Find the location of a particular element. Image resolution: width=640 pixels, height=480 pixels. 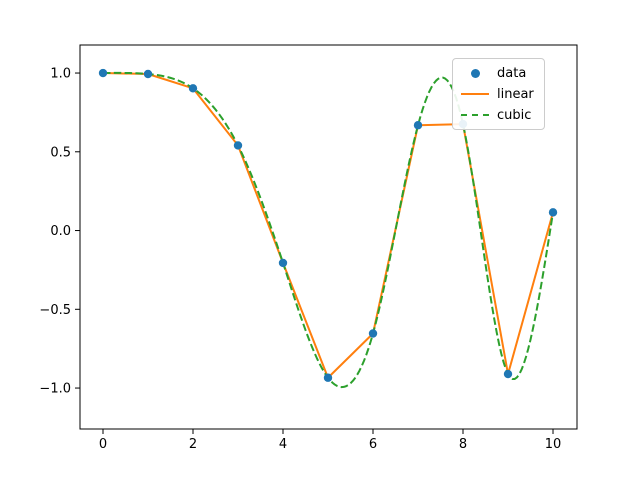

linear-line-icon is located at coordinates (475, 94).